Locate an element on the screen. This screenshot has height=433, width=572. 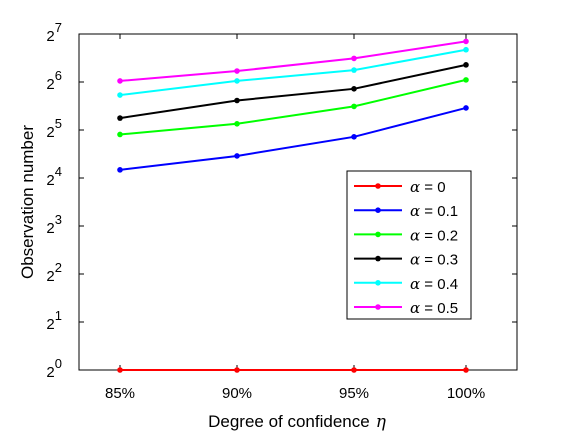
x-tick-label: 100% is located at coordinates (466, 393).